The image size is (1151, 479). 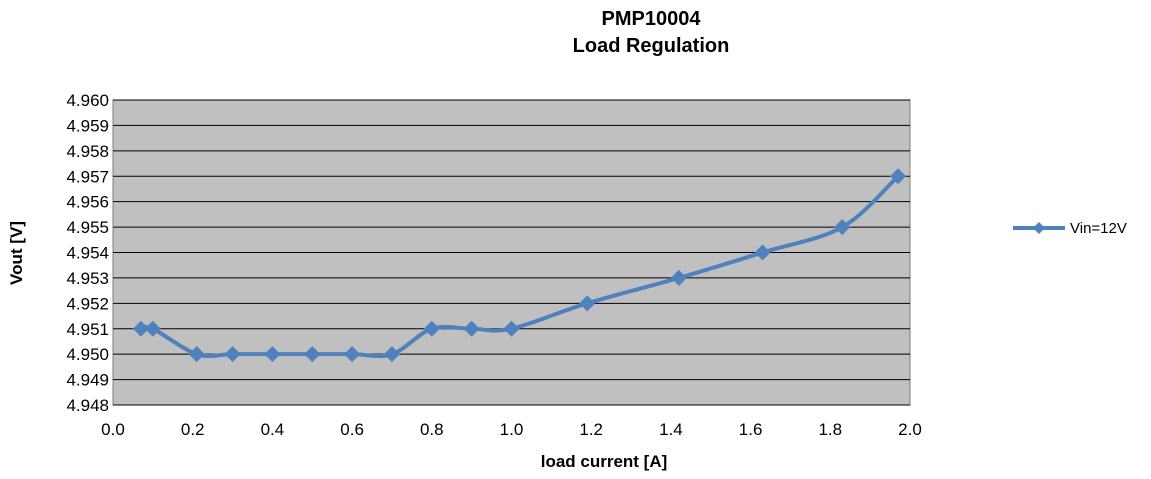 I want to click on y-tick-label: 4.956, so click(x=87, y=202).